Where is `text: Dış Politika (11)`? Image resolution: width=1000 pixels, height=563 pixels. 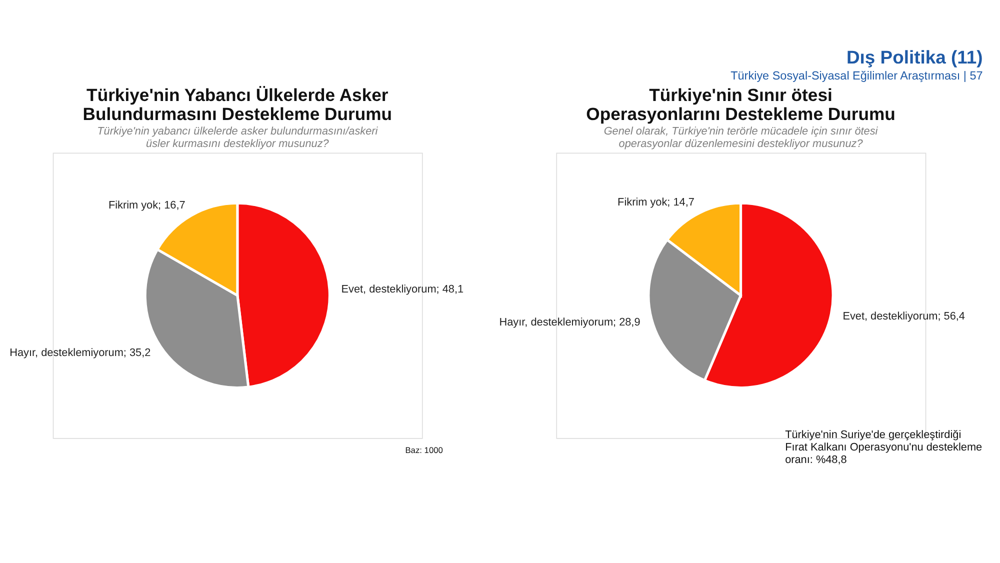
text: Dış Politika (11) is located at coordinates (914, 57).